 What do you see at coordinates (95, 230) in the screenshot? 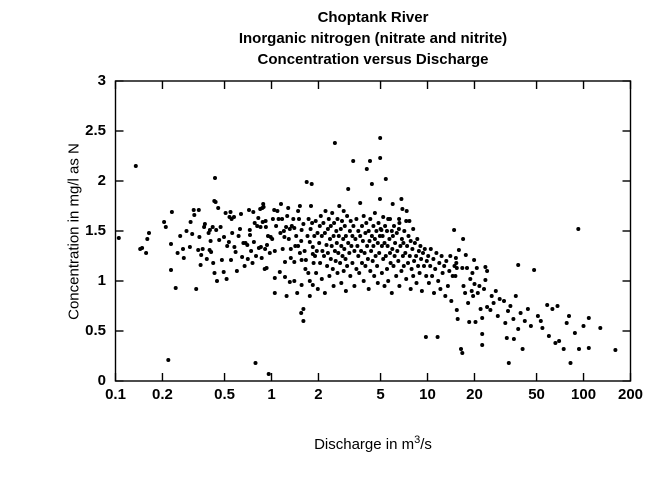
I see `y-tick-label-1.5: 1.5` at bounding box center [95, 230].